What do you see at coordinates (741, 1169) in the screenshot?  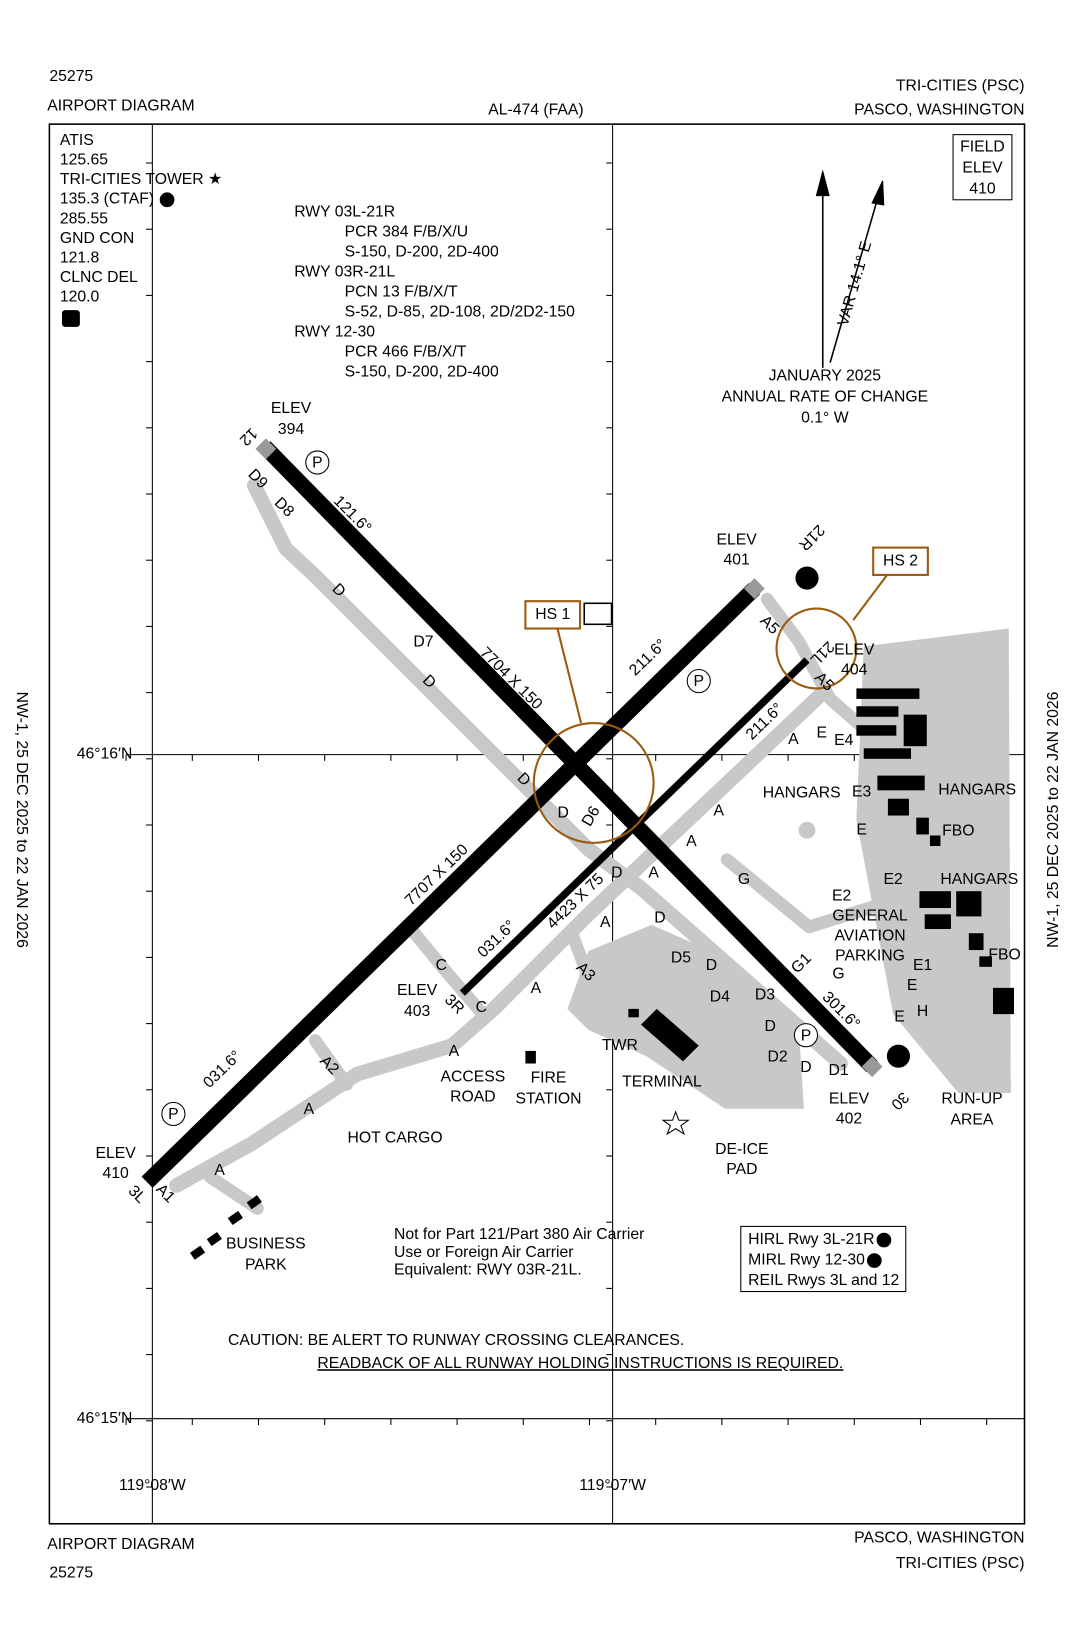 I see `map-label: PAD` at bounding box center [741, 1169].